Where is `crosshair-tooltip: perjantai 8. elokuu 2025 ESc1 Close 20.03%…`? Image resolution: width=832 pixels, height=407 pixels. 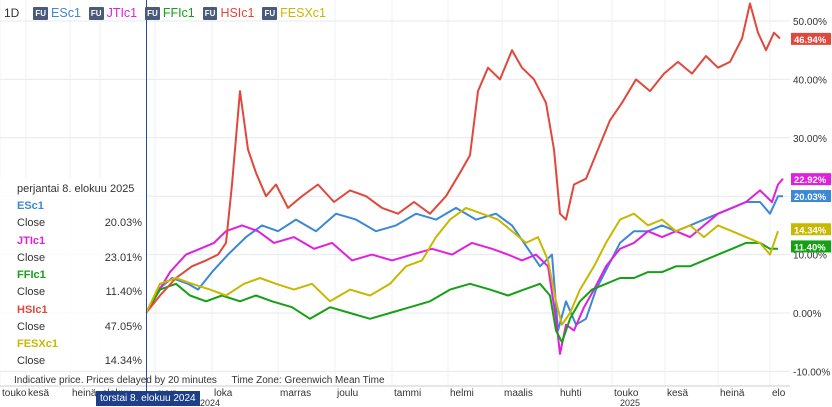 crosshair-tooltip: perjantai 8. elokuu 2025 ESc1 Close 20.03%… is located at coordinates (73, 274).